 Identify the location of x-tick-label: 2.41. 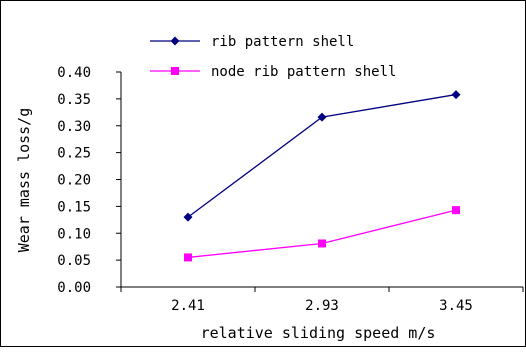
(188, 306).